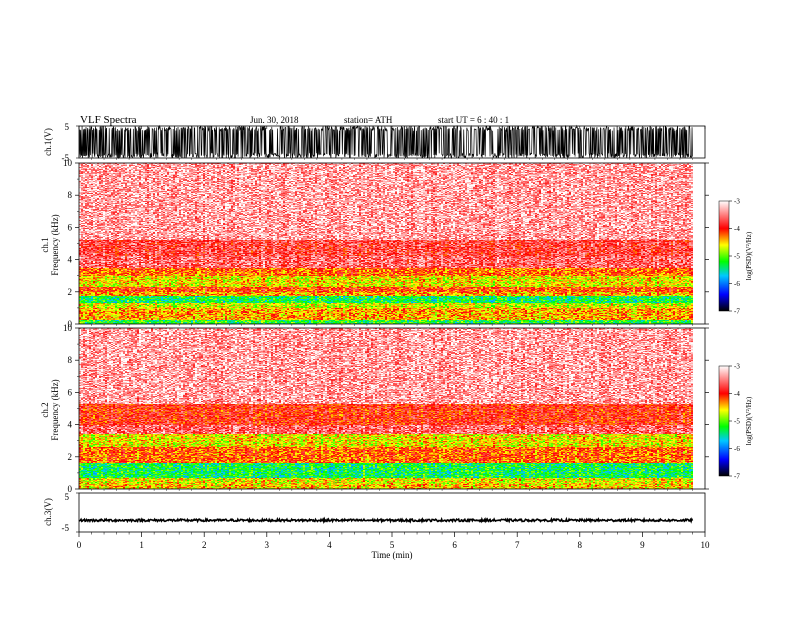 Image resolution: width=792 pixels, height=617 pixels. I want to click on ch2-frequency-tick-label: 4, so click(70, 425).